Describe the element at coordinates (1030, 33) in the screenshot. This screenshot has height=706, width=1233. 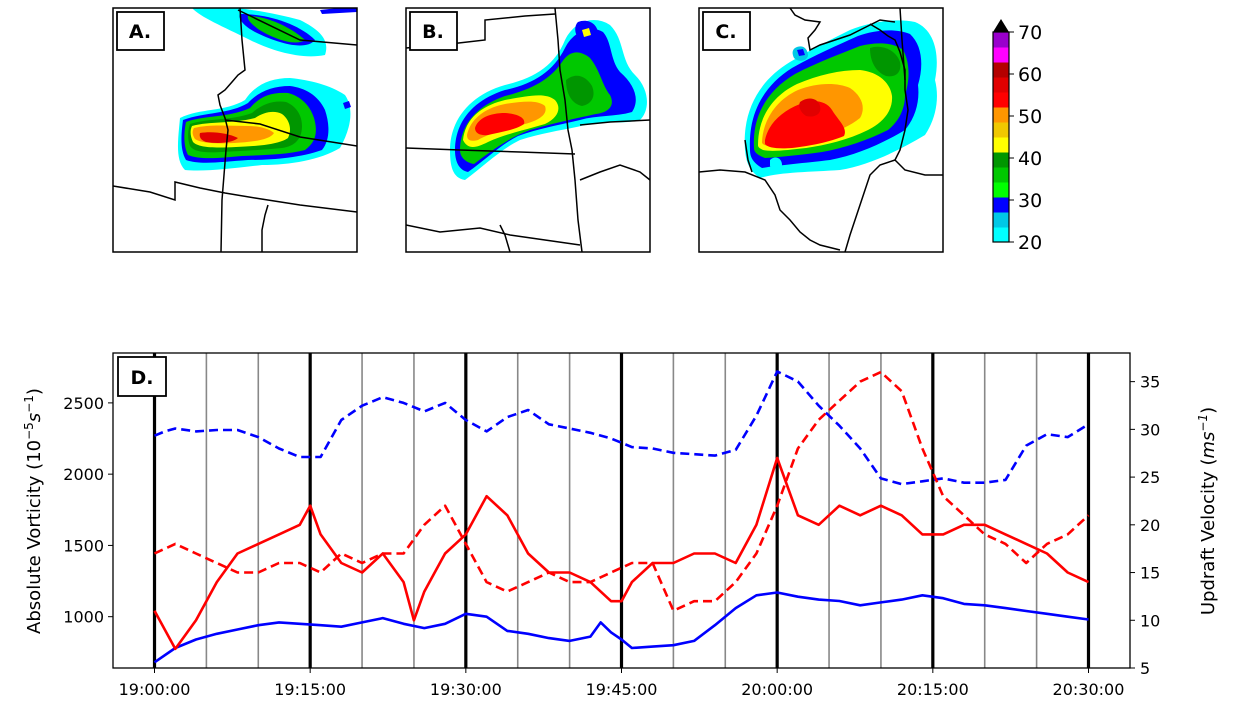
I see `colorbar-tick-label: 70` at that location.